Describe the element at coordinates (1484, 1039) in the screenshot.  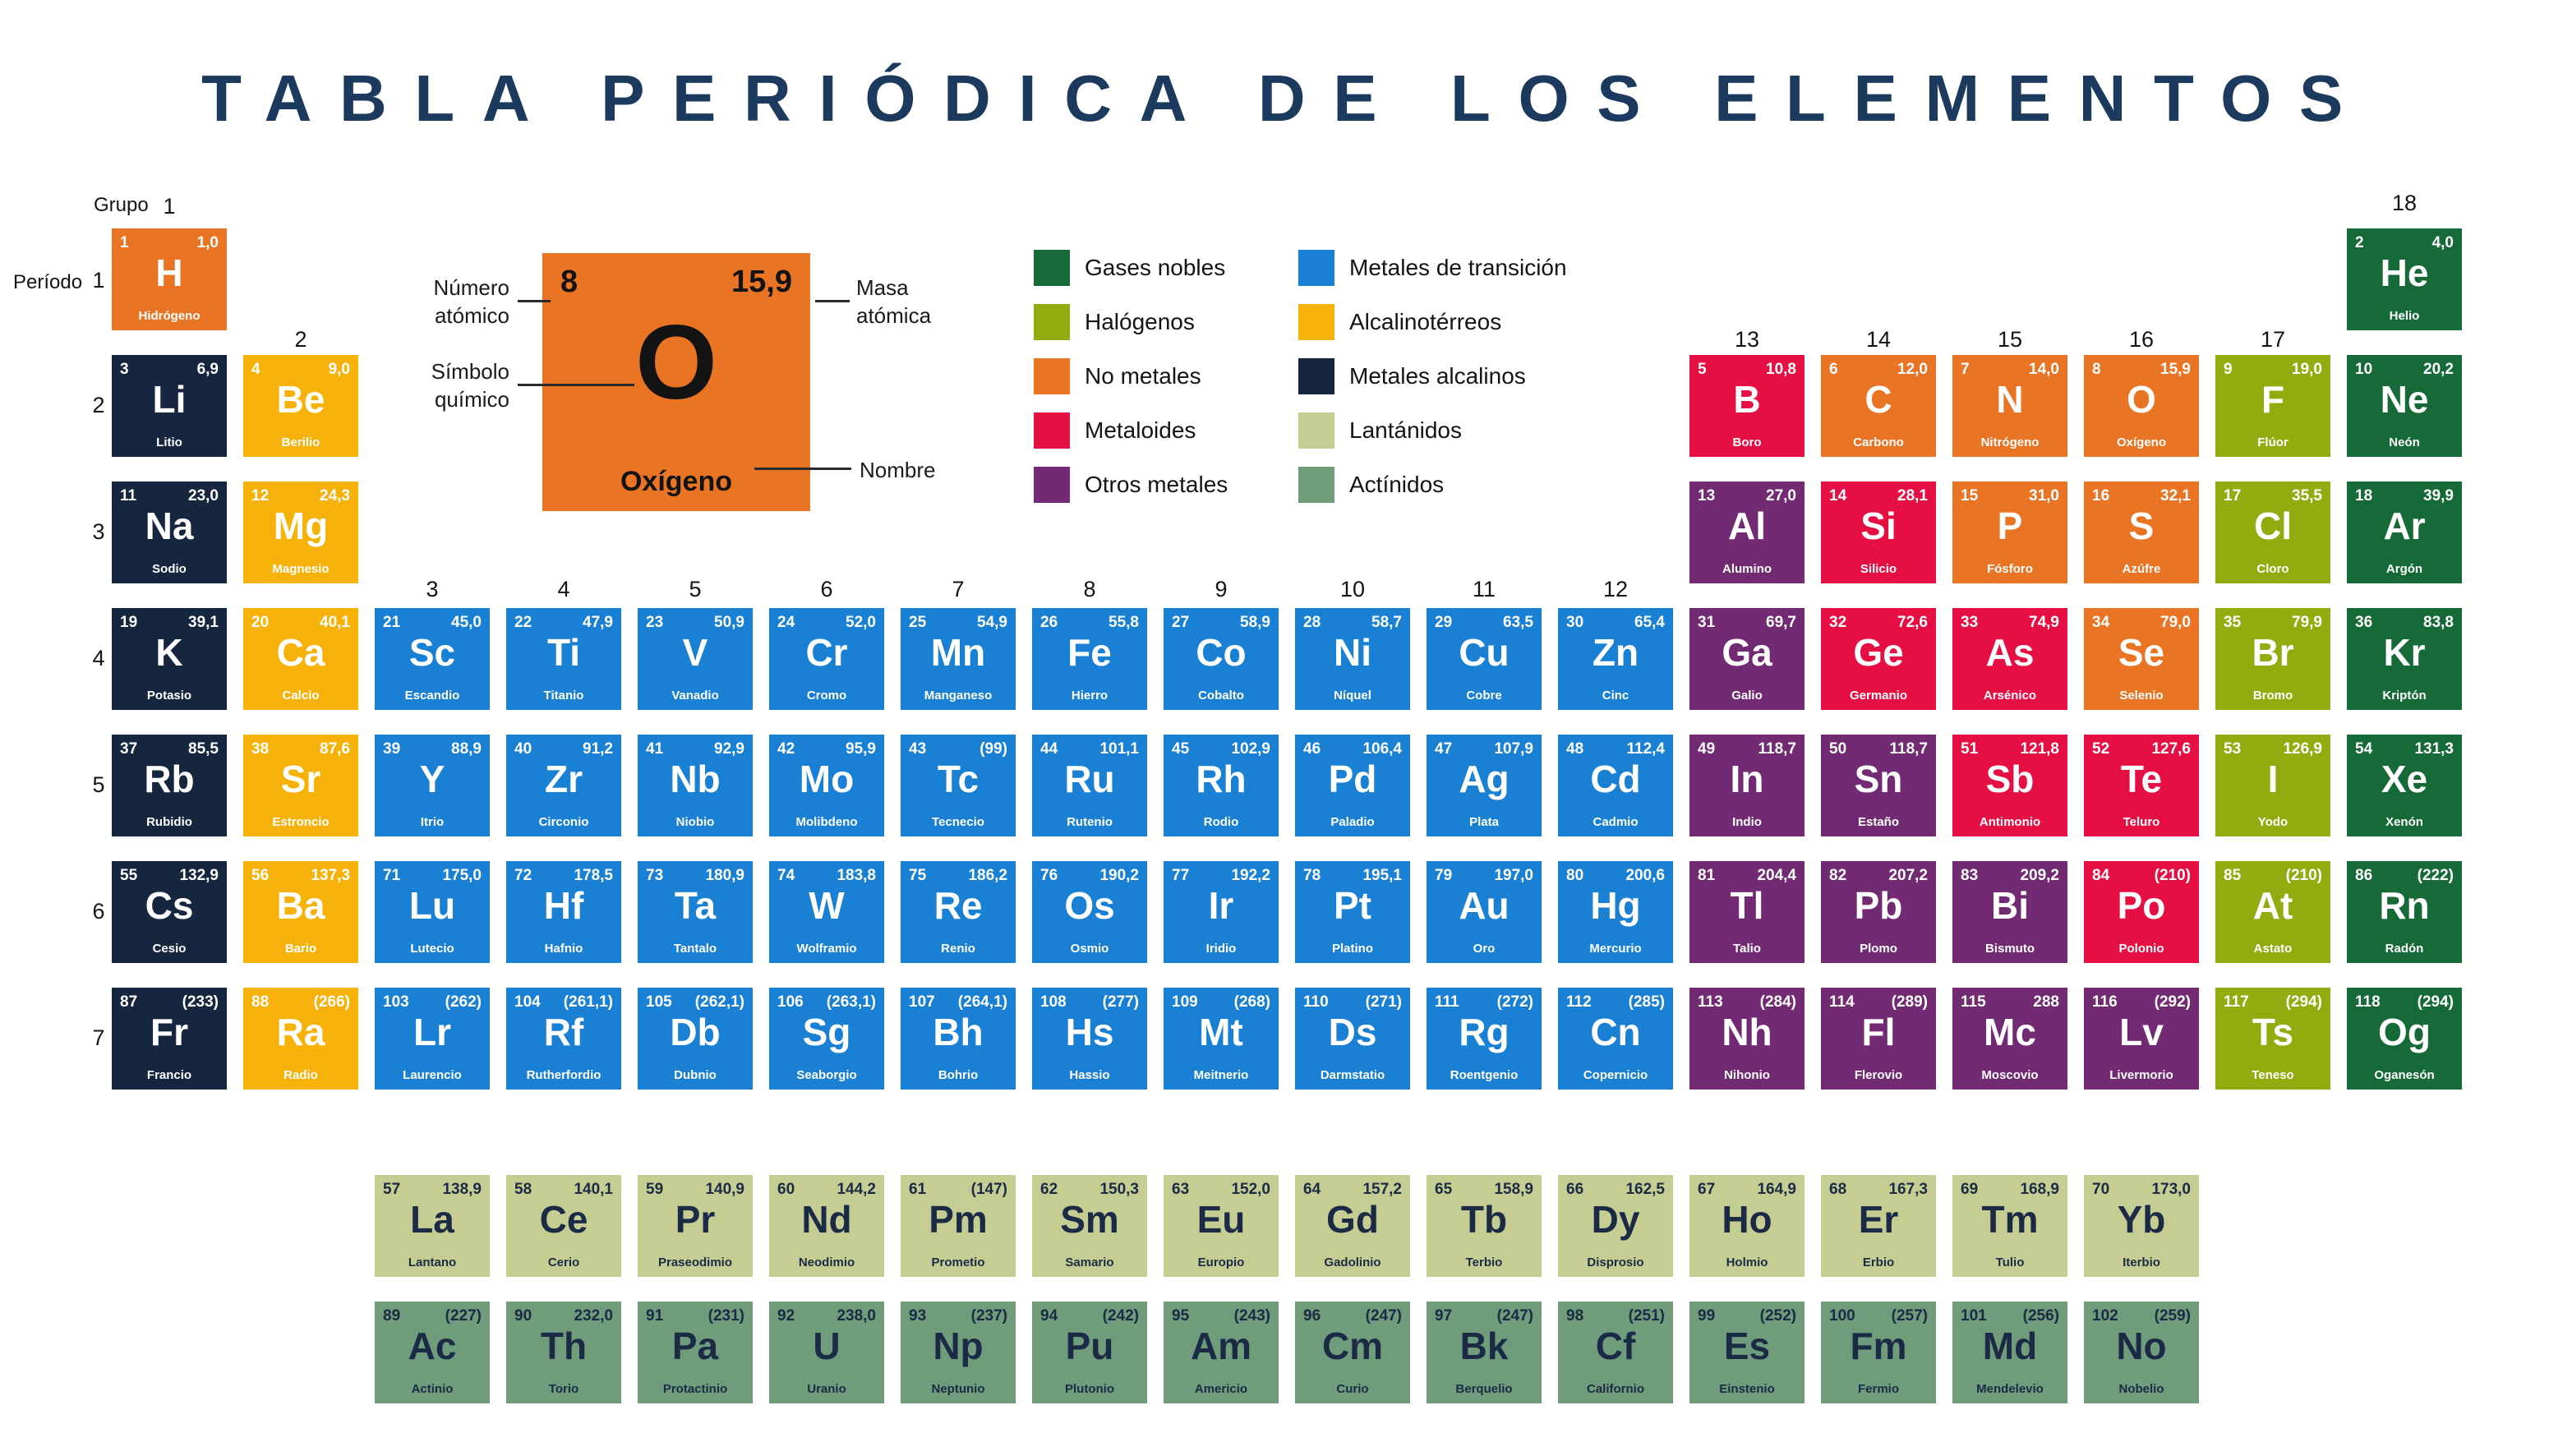
I see `element-cell: 111 (272) Rg Roentgenio` at that location.